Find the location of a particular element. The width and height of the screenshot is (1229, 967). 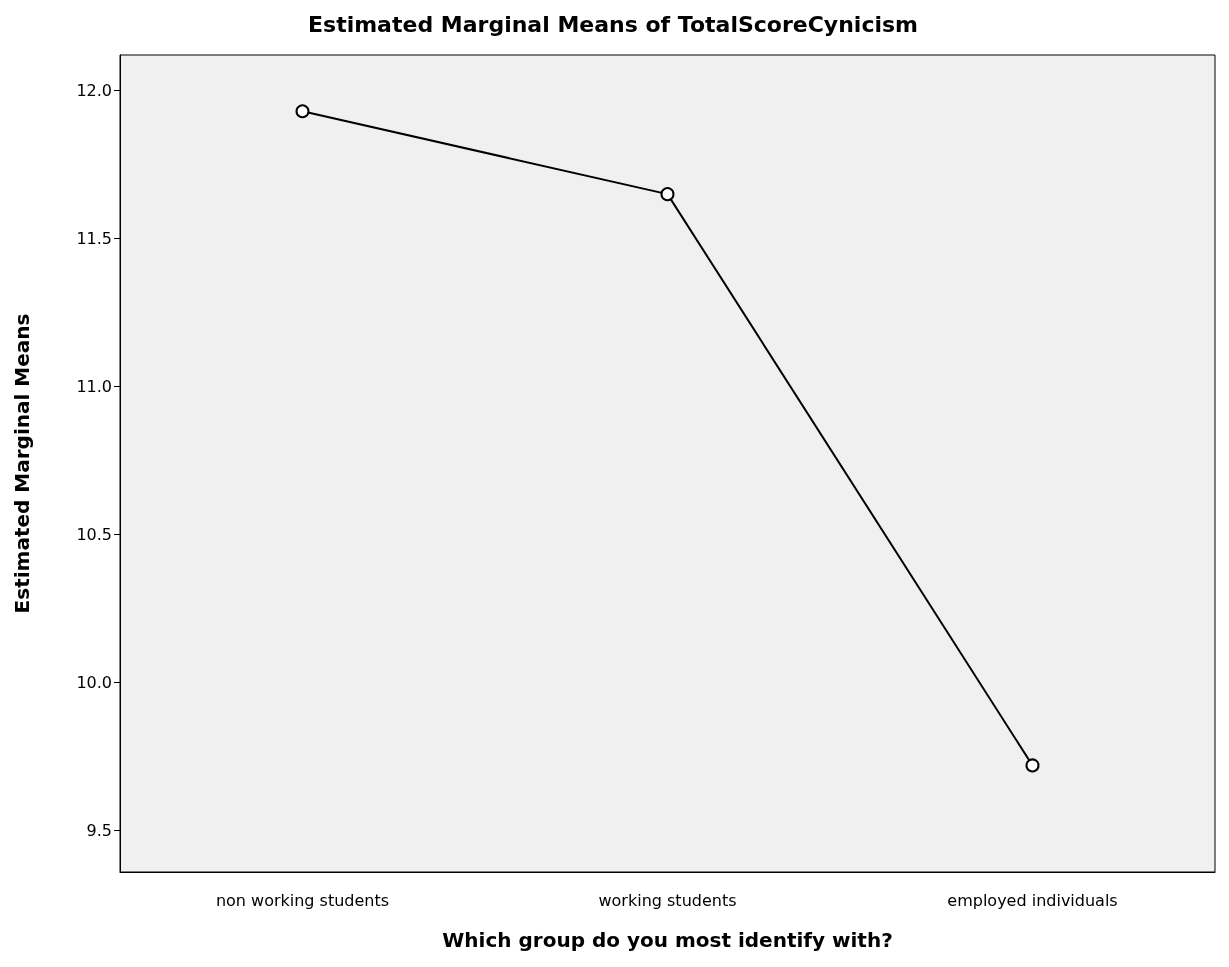

y-tick-label: 10.0 is located at coordinates (94, 683).